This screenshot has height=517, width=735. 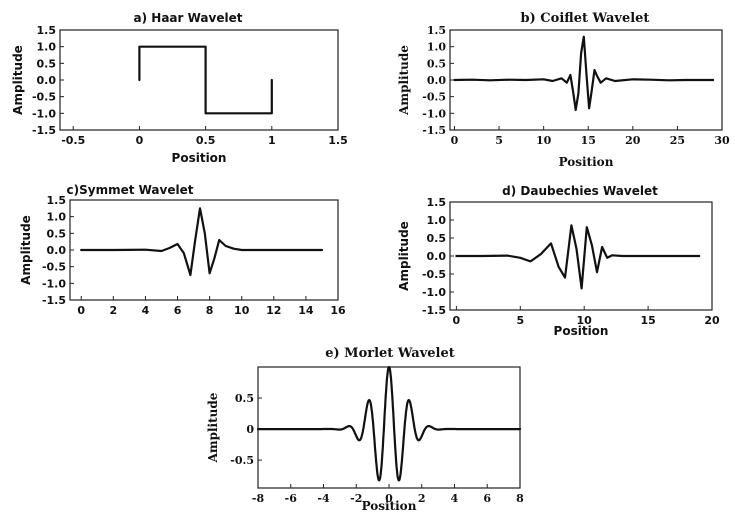 What do you see at coordinates (356, 498) in the screenshot?
I see `x-tick-label: -2` at bounding box center [356, 498].